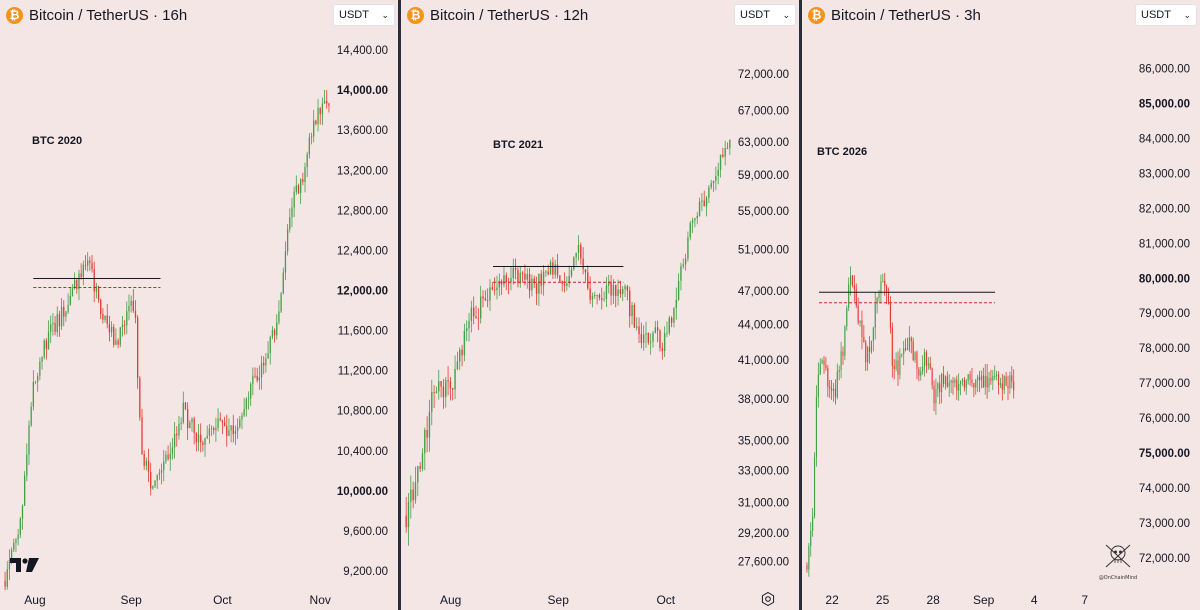  I want to click on gear-icon, so click(768, 600).